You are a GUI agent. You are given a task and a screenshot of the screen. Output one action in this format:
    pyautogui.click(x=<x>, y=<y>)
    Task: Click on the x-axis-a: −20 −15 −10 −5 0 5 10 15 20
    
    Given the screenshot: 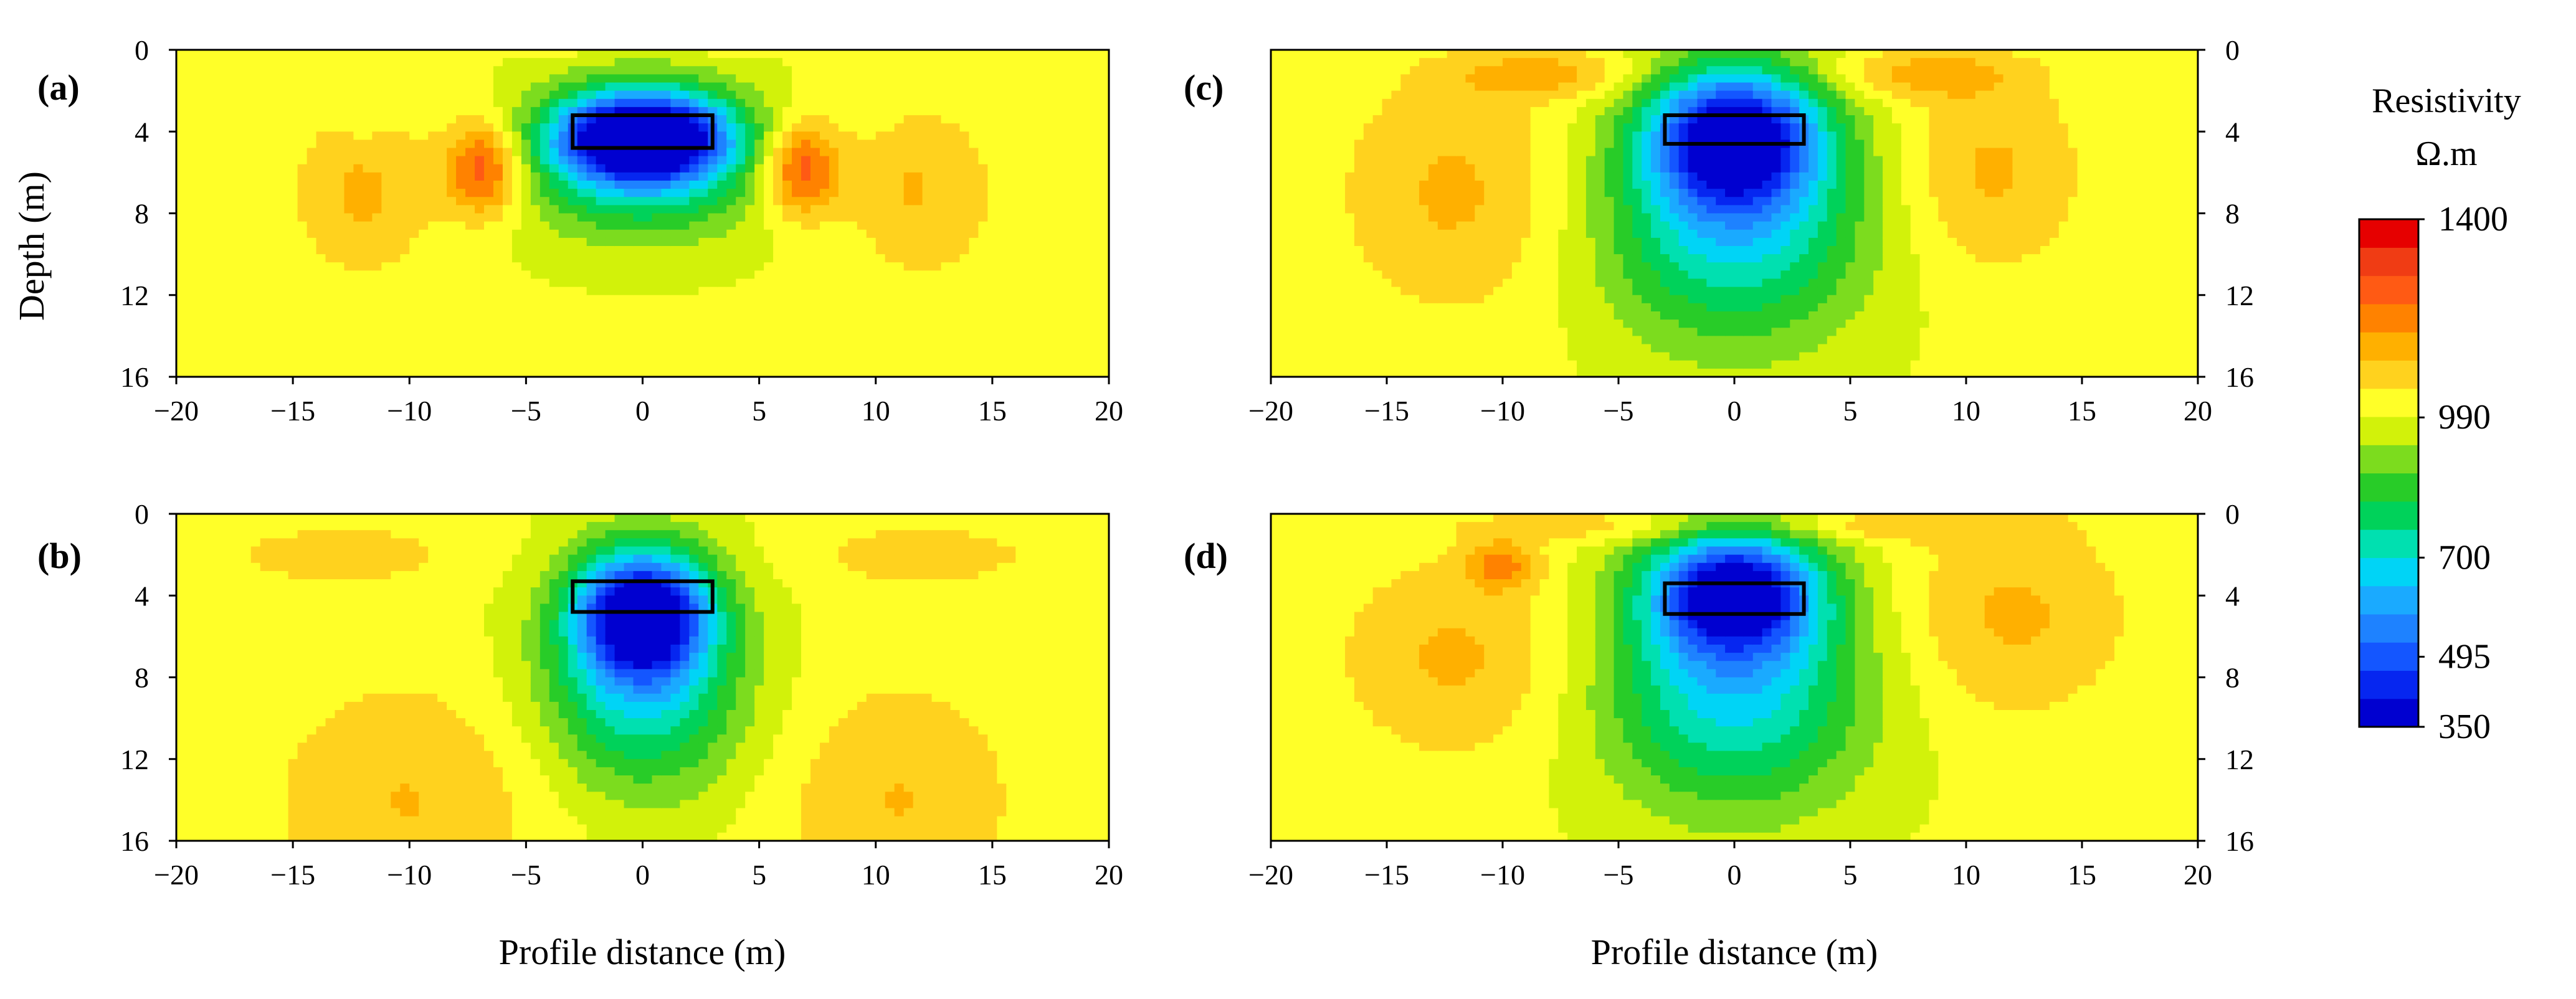 What is the action you would take?
    pyautogui.click(x=638, y=402)
    